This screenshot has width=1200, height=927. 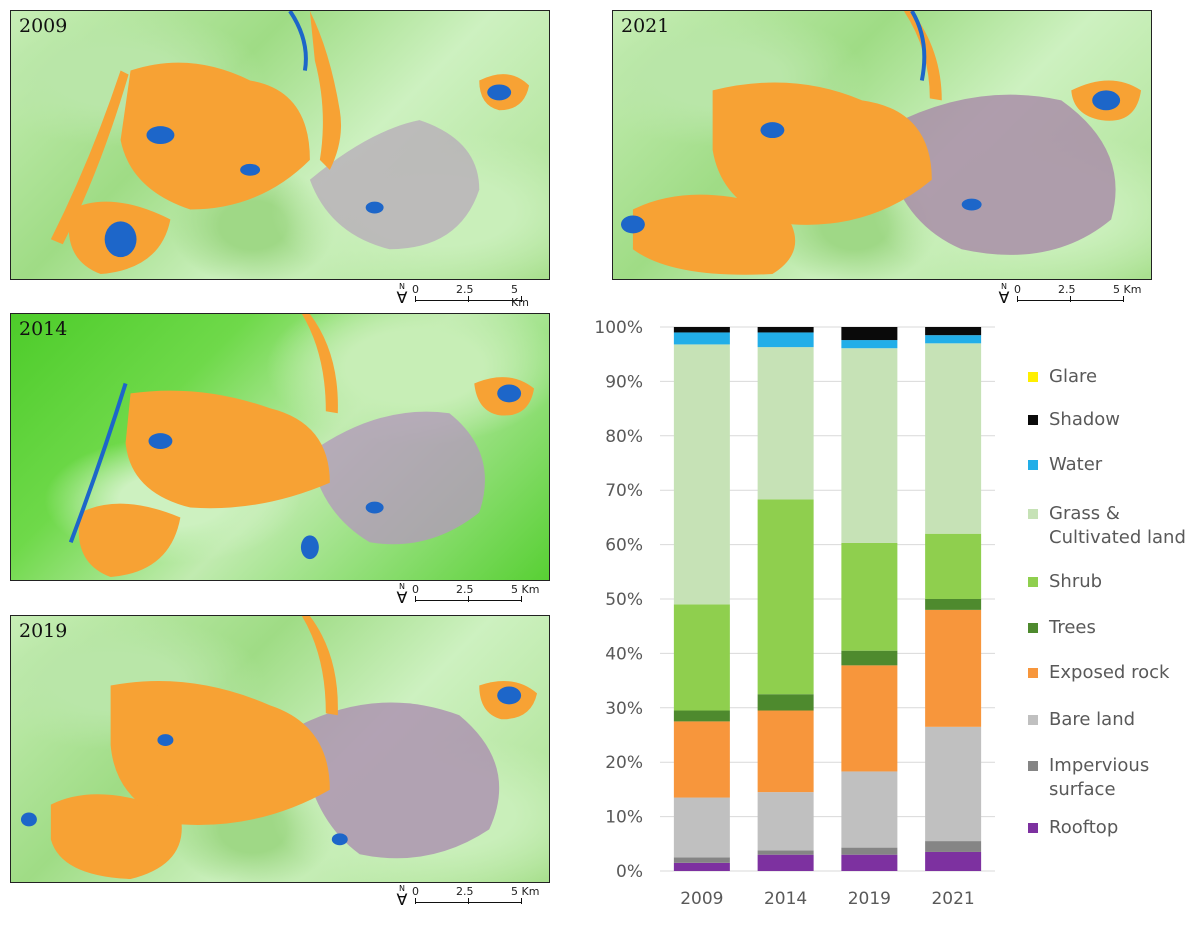 What do you see at coordinates (301, 446) in the screenshot?
I see `land-cover-map-2014` at bounding box center [301, 446].